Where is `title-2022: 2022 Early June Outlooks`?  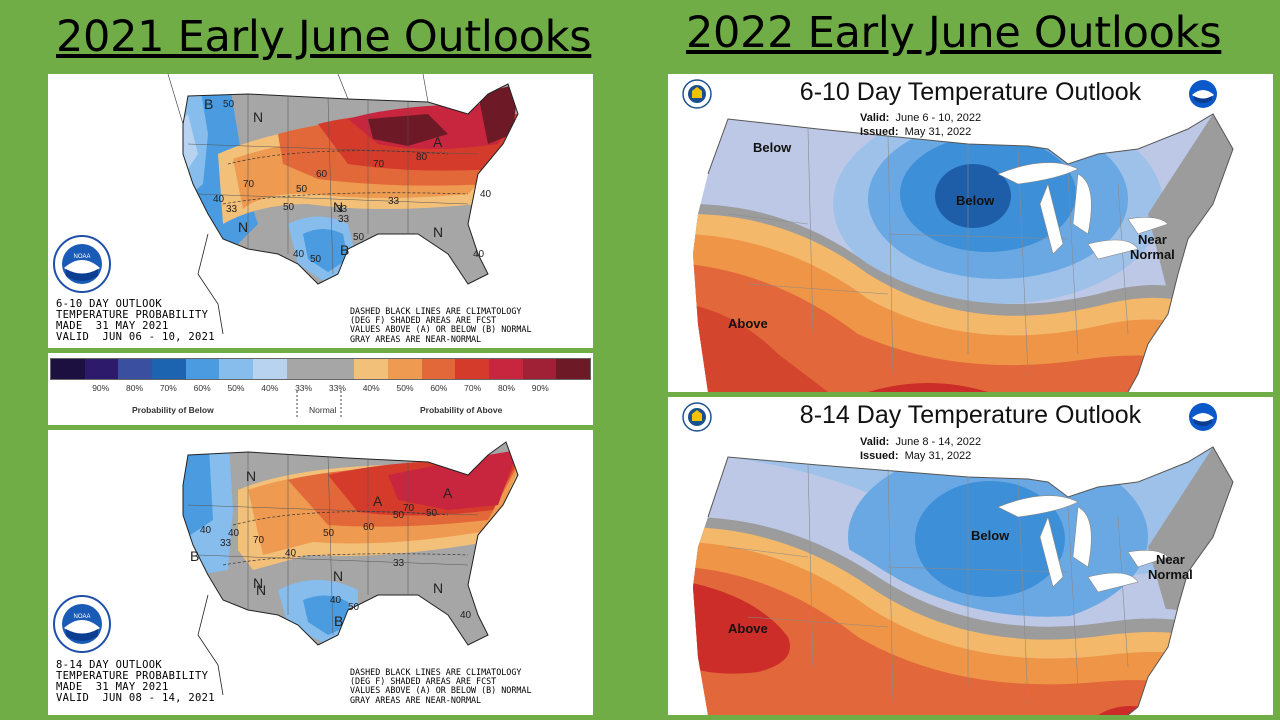 title-2022: 2022 Early June Outlooks is located at coordinates (954, 33).